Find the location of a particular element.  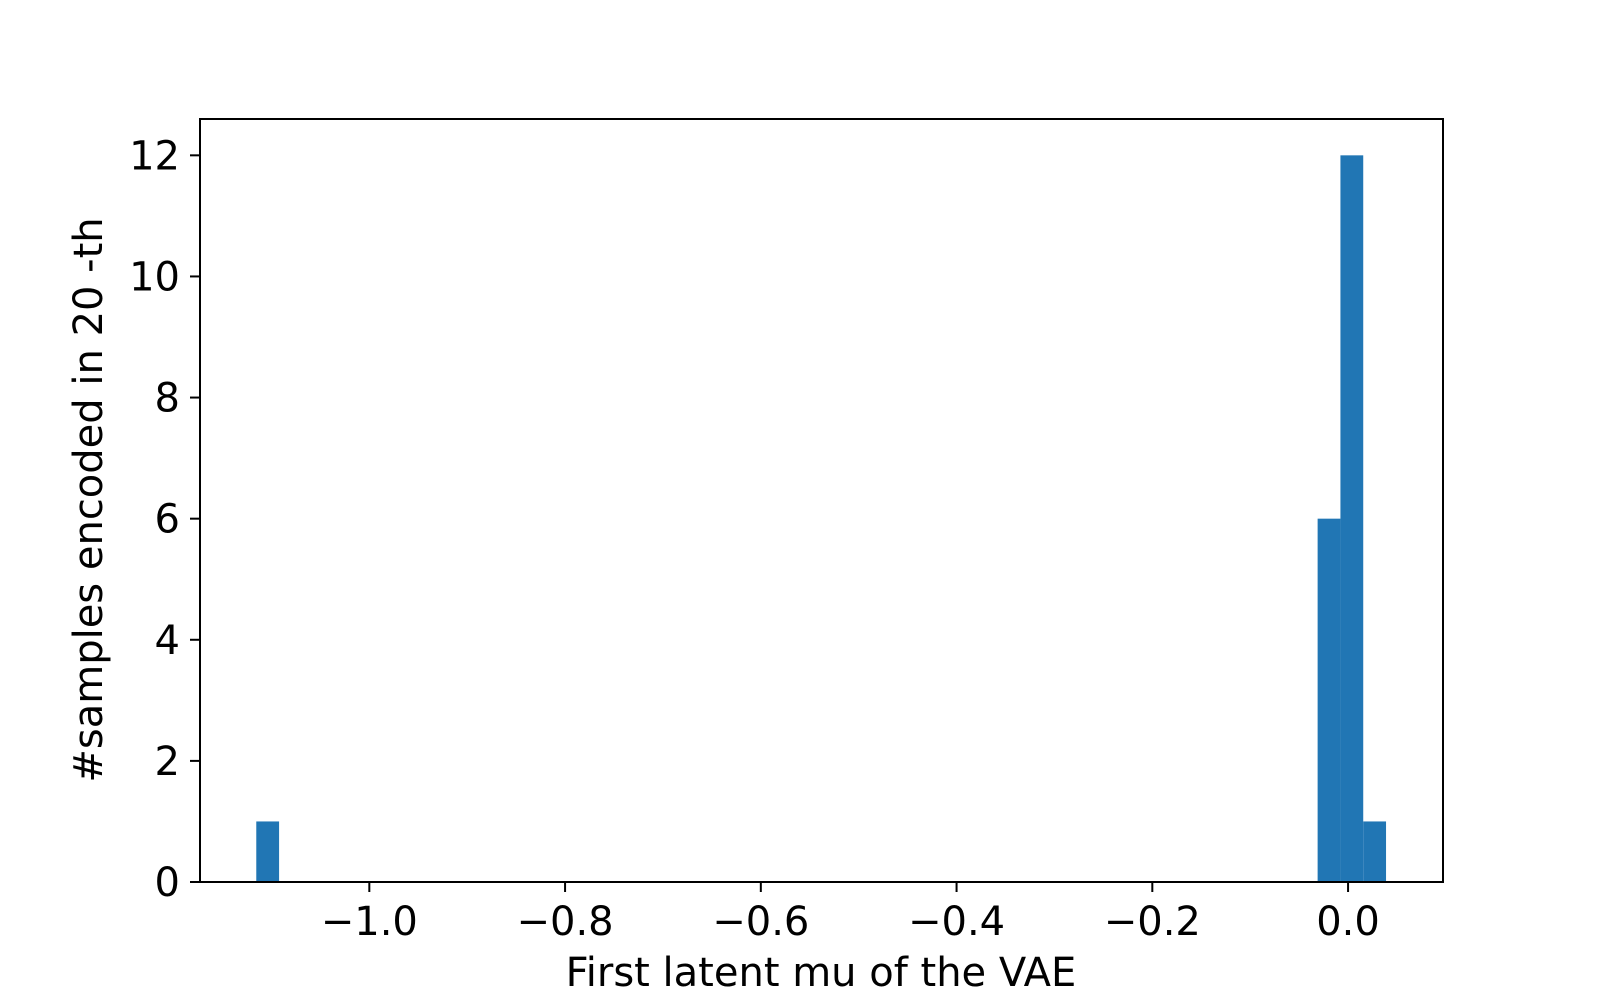

y-tick-label: 2 is located at coordinates (167, 762).